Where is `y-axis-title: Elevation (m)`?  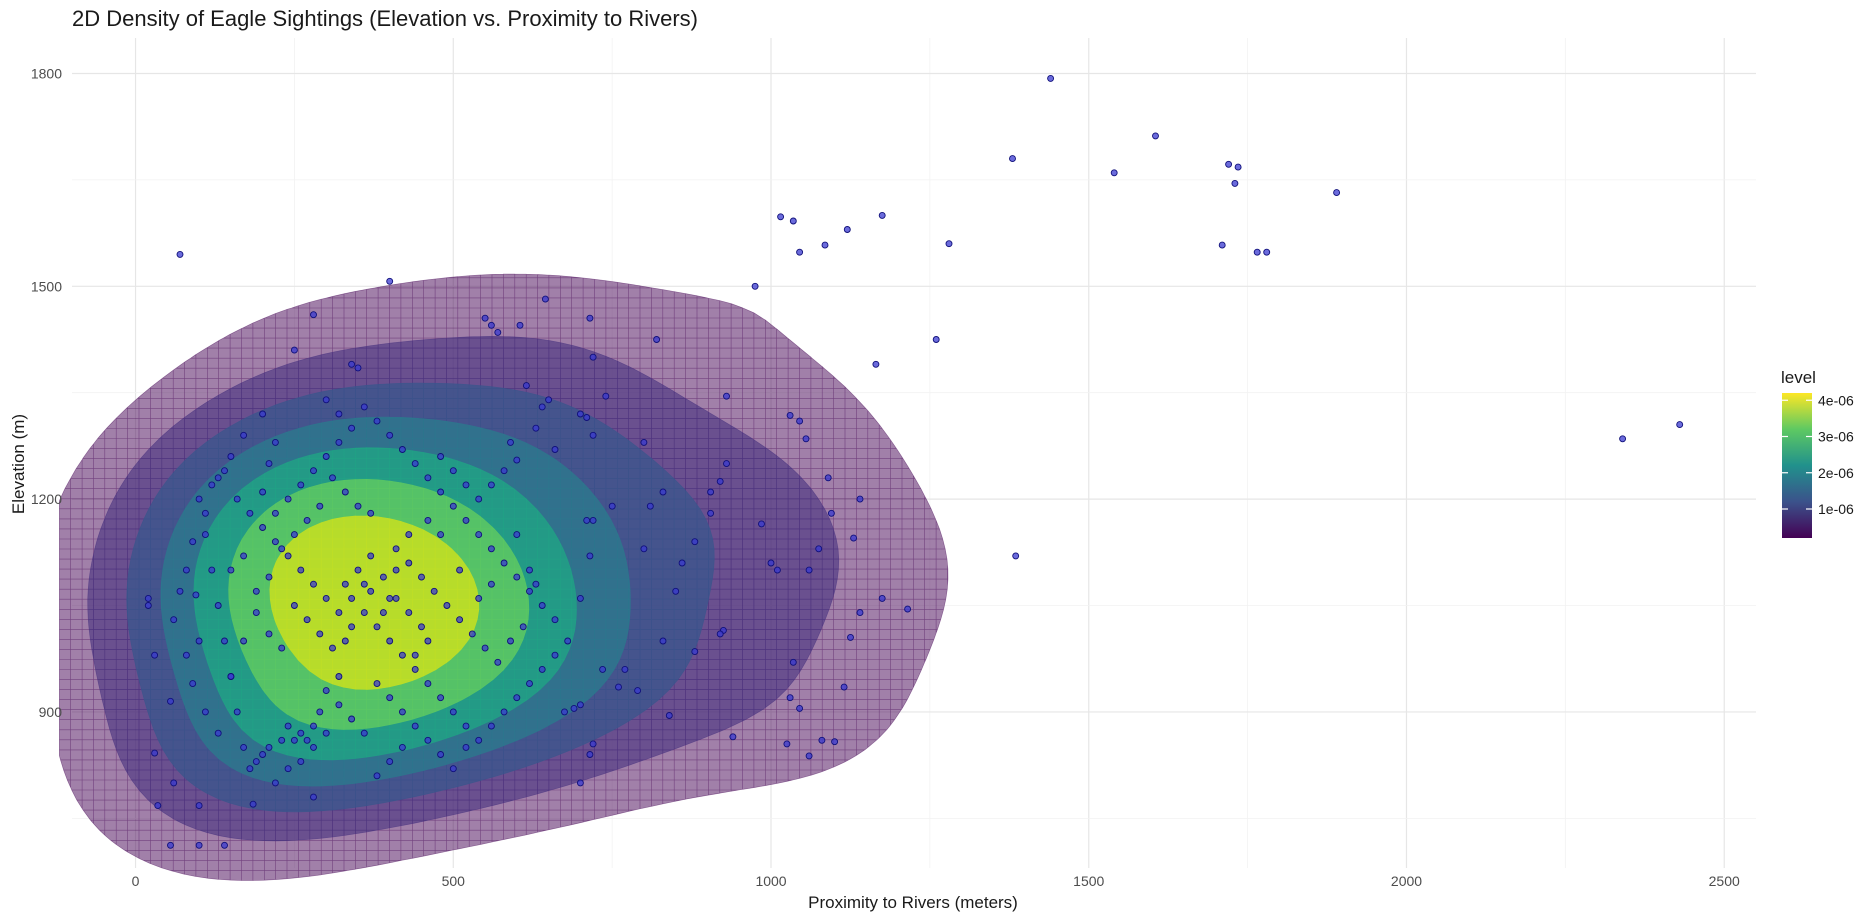 y-axis-title: Elevation (m) is located at coordinates (18, 464).